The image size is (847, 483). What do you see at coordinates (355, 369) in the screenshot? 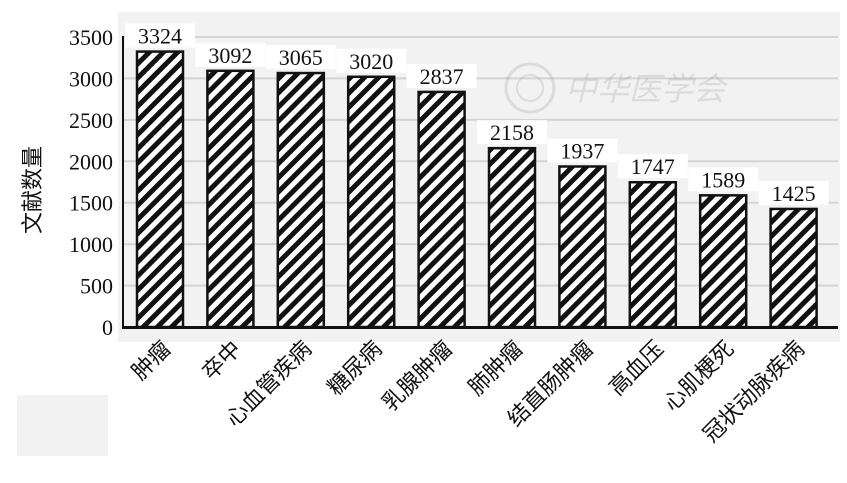
I see `category-label: 糖尿病` at bounding box center [355, 369].